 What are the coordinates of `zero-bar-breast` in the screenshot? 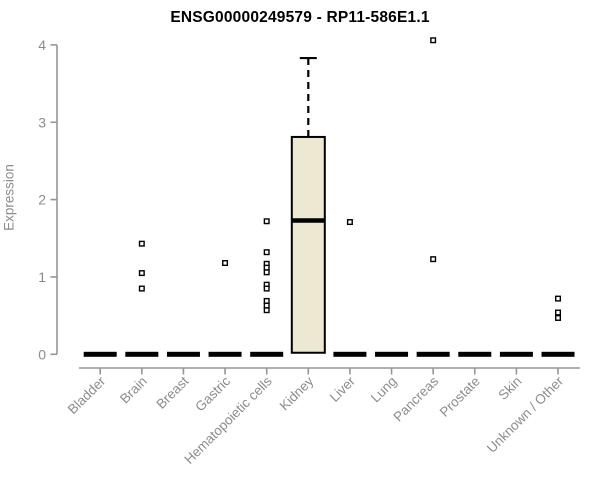 It's located at (183, 354).